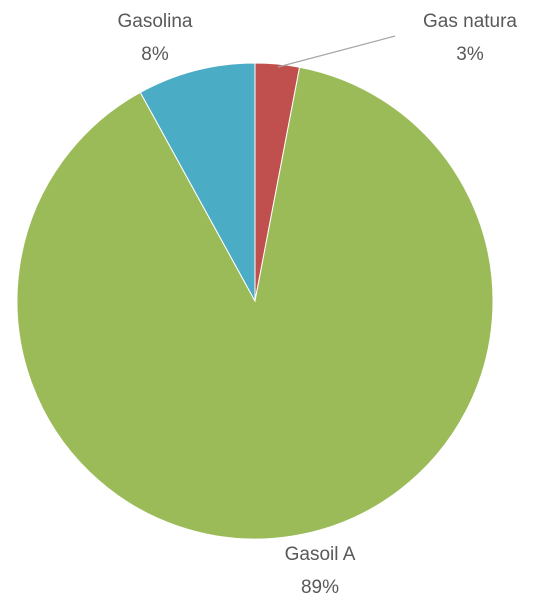 The width and height of the screenshot is (539, 601). Describe the element at coordinates (470, 54) in the screenshot. I see `slice-value-label: 3%` at that location.